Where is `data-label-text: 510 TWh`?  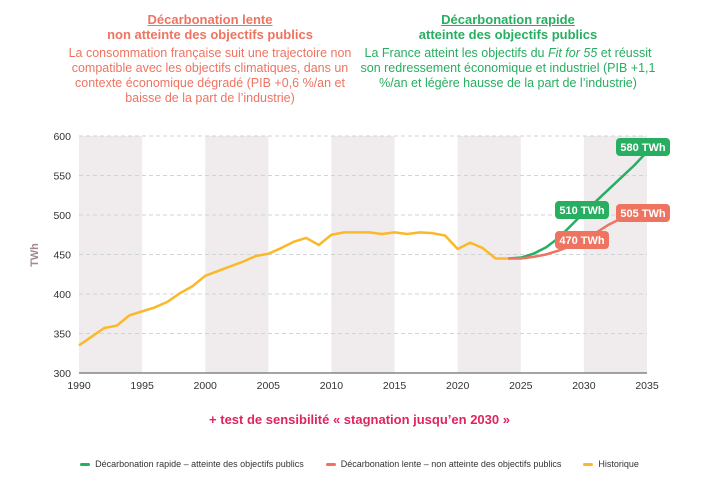
data-label-text: 510 TWh is located at coordinates (582, 211).